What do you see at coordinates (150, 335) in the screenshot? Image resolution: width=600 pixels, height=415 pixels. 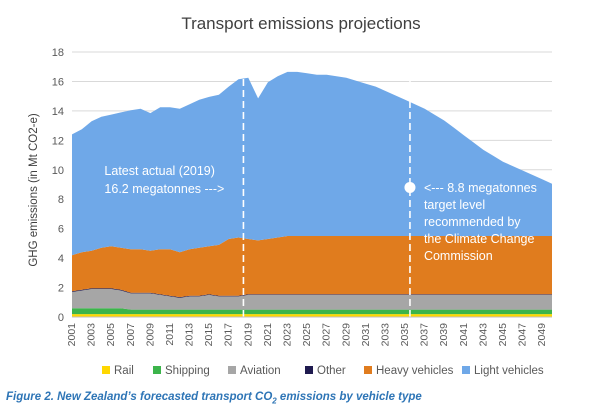 I see `x-tick-label-2009: 2009` at bounding box center [150, 335].